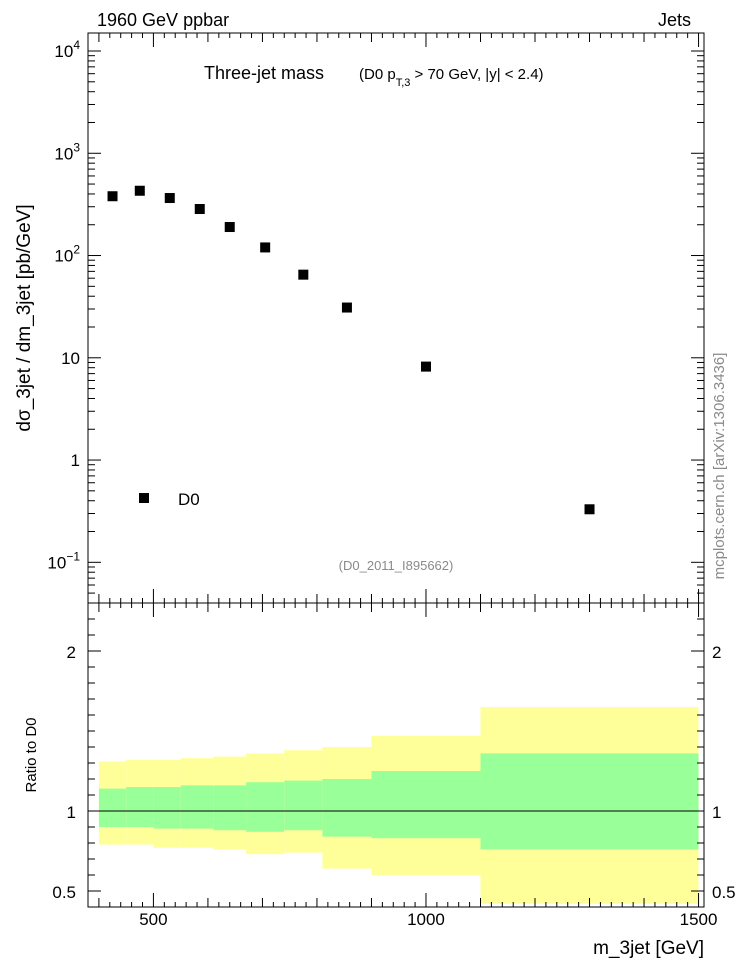 Image resolution: width=746 pixels, height=972 pixels. I want to click on x-tick-label: 1000, so click(426, 919).